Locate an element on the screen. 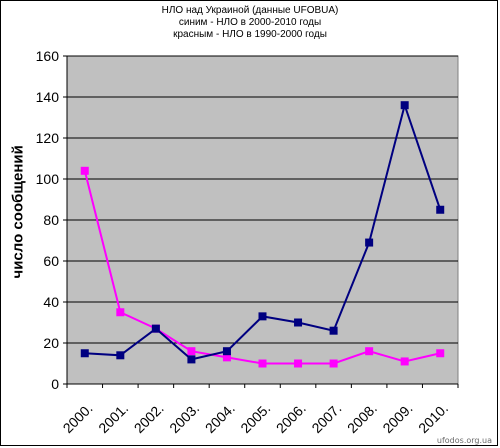 The image size is (500, 448). x-tick-label: 2007. is located at coordinates (326, 418).